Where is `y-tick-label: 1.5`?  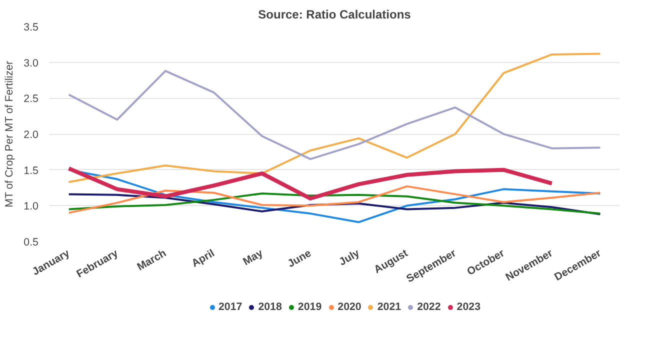 y-tick-label: 1.5 is located at coordinates (31, 170).